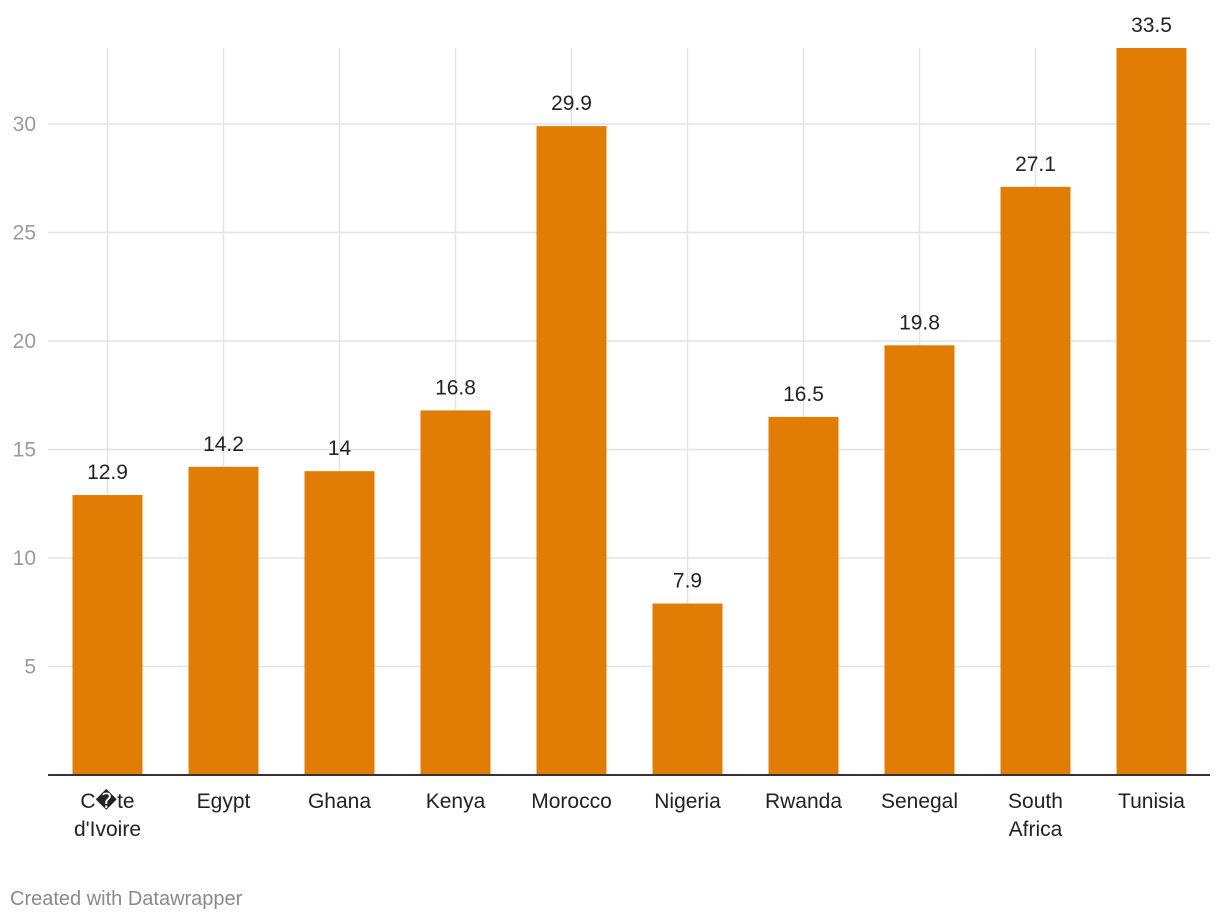 The height and width of the screenshot is (924, 1220). I want to click on category-label: Nigeria, so click(687, 801).